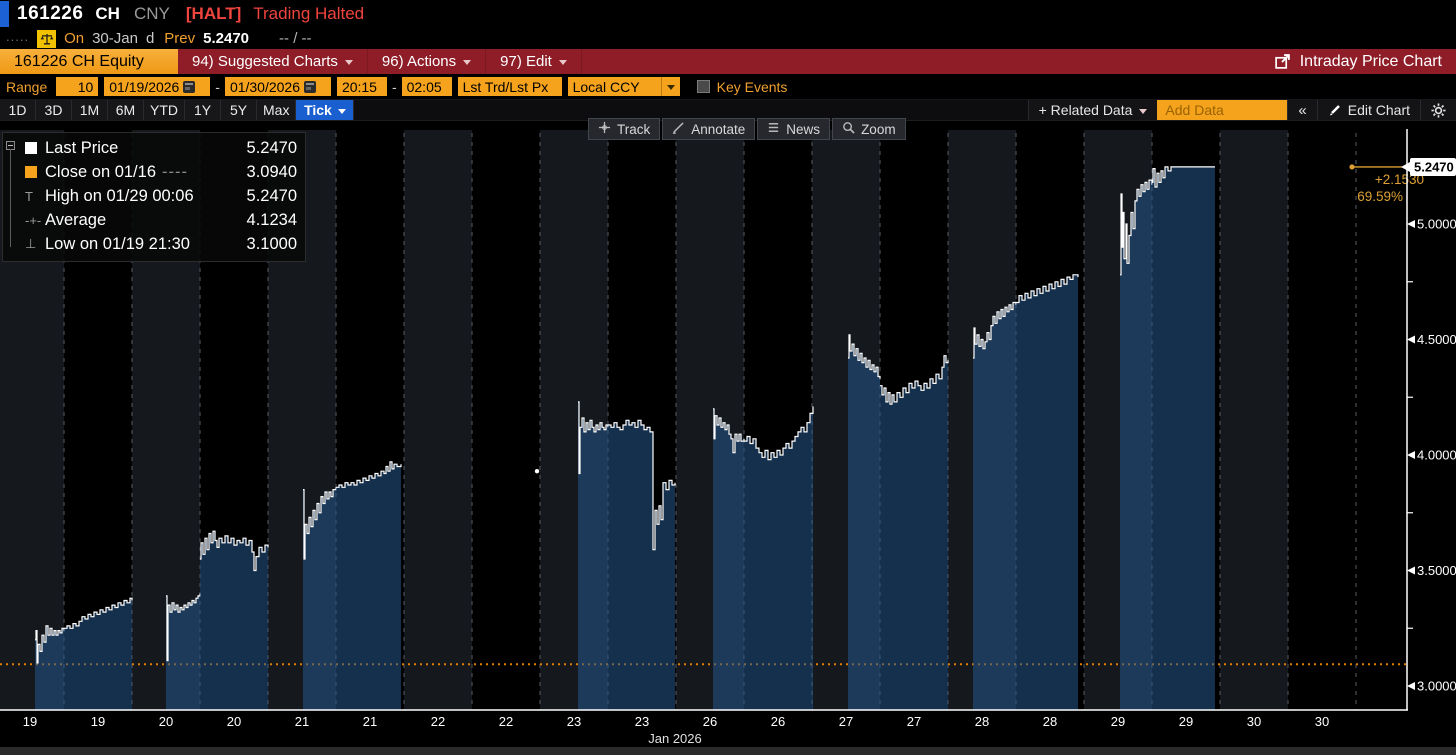 This screenshot has height=755, width=1456. I want to click on status-row: ..... On 30-Jan d Prev 5.2470 -- / --, so click(728, 38).